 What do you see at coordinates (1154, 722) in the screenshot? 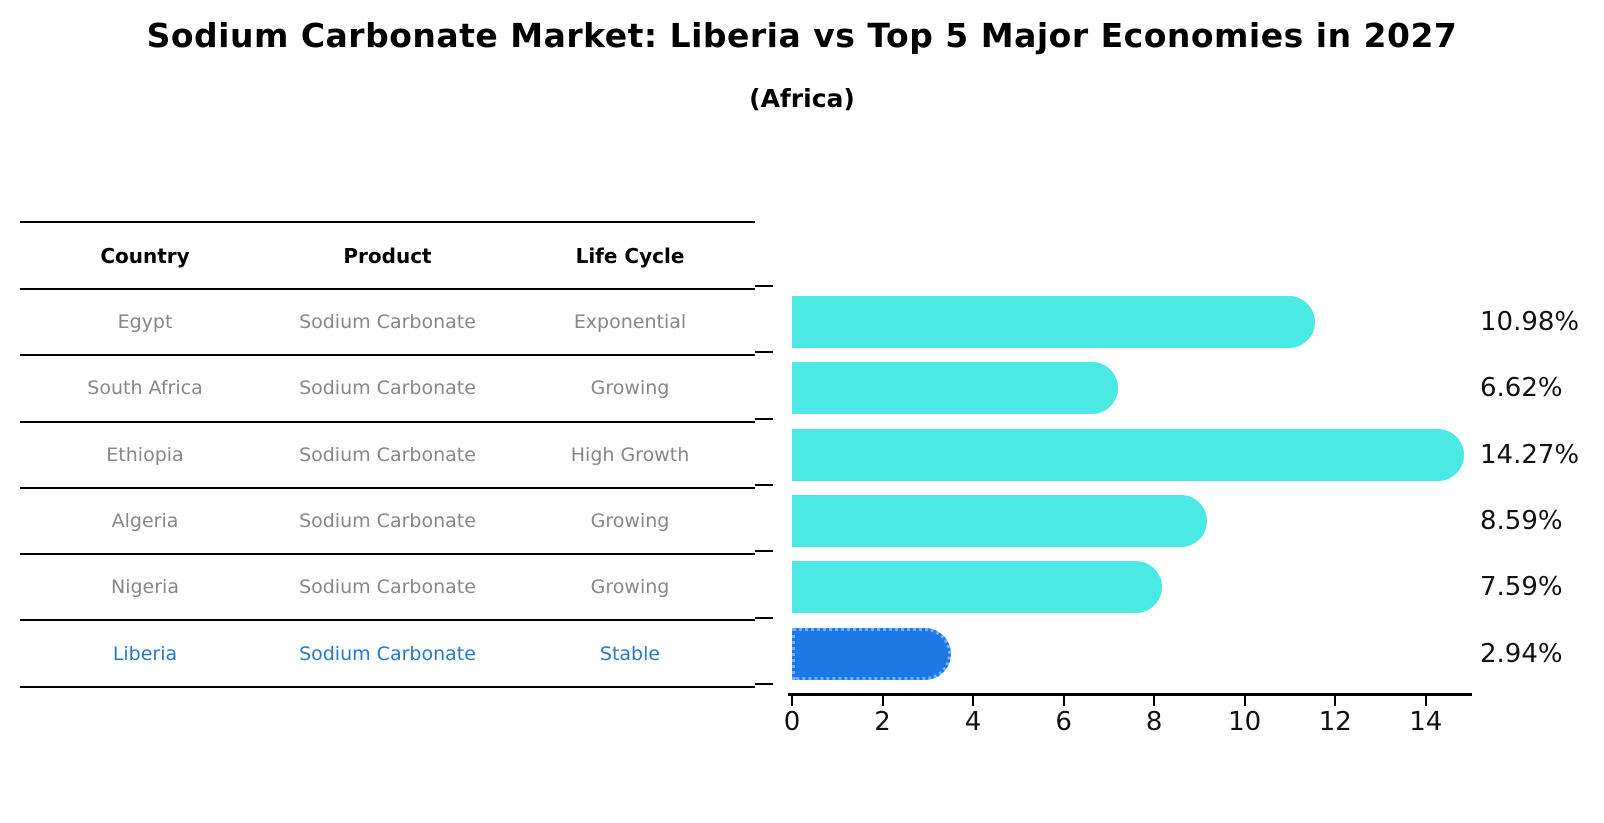
I see `x-tick-label: 8` at bounding box center [1154, 722].